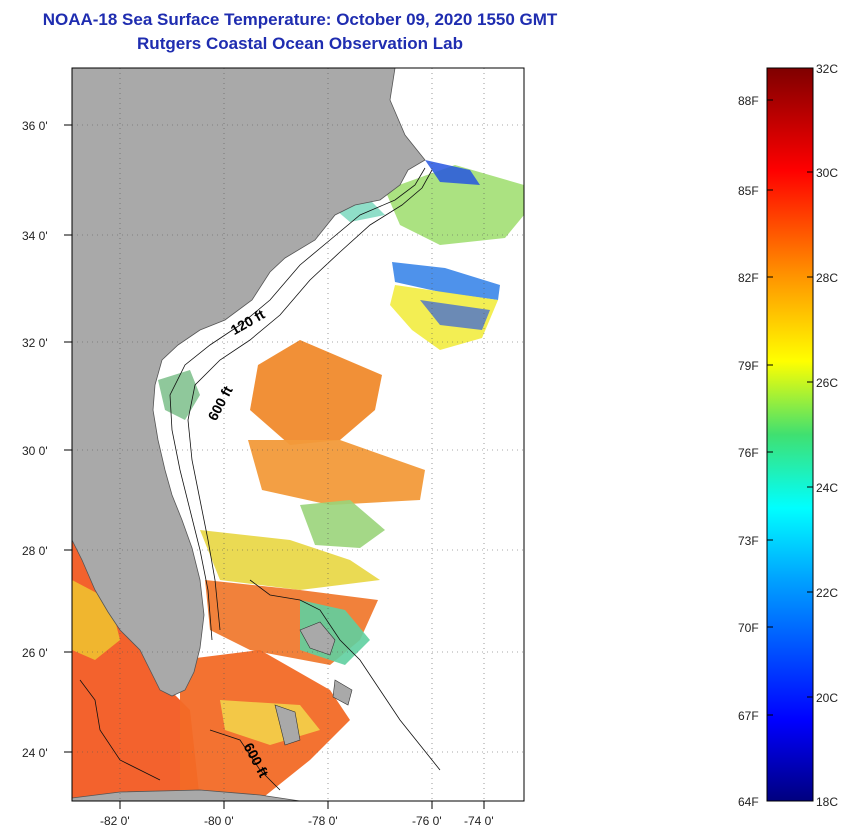  Describe the element at coordinates (810, 434) in the screenshot. I see `colorbar-celsius-ticks` at that location.